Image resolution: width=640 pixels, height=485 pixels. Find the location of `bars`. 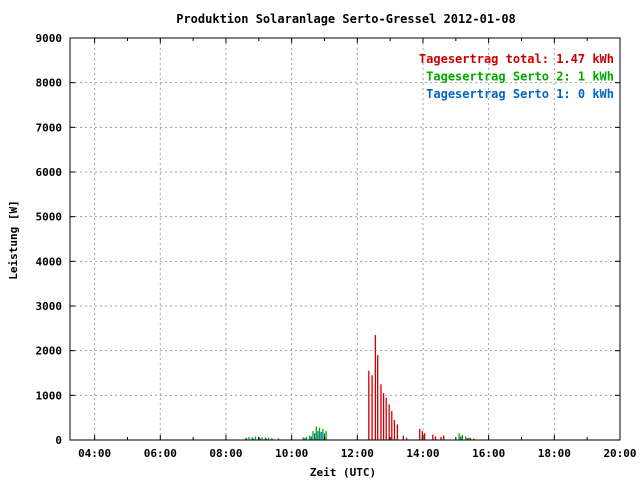

bars is located at coordinates (360, 387).